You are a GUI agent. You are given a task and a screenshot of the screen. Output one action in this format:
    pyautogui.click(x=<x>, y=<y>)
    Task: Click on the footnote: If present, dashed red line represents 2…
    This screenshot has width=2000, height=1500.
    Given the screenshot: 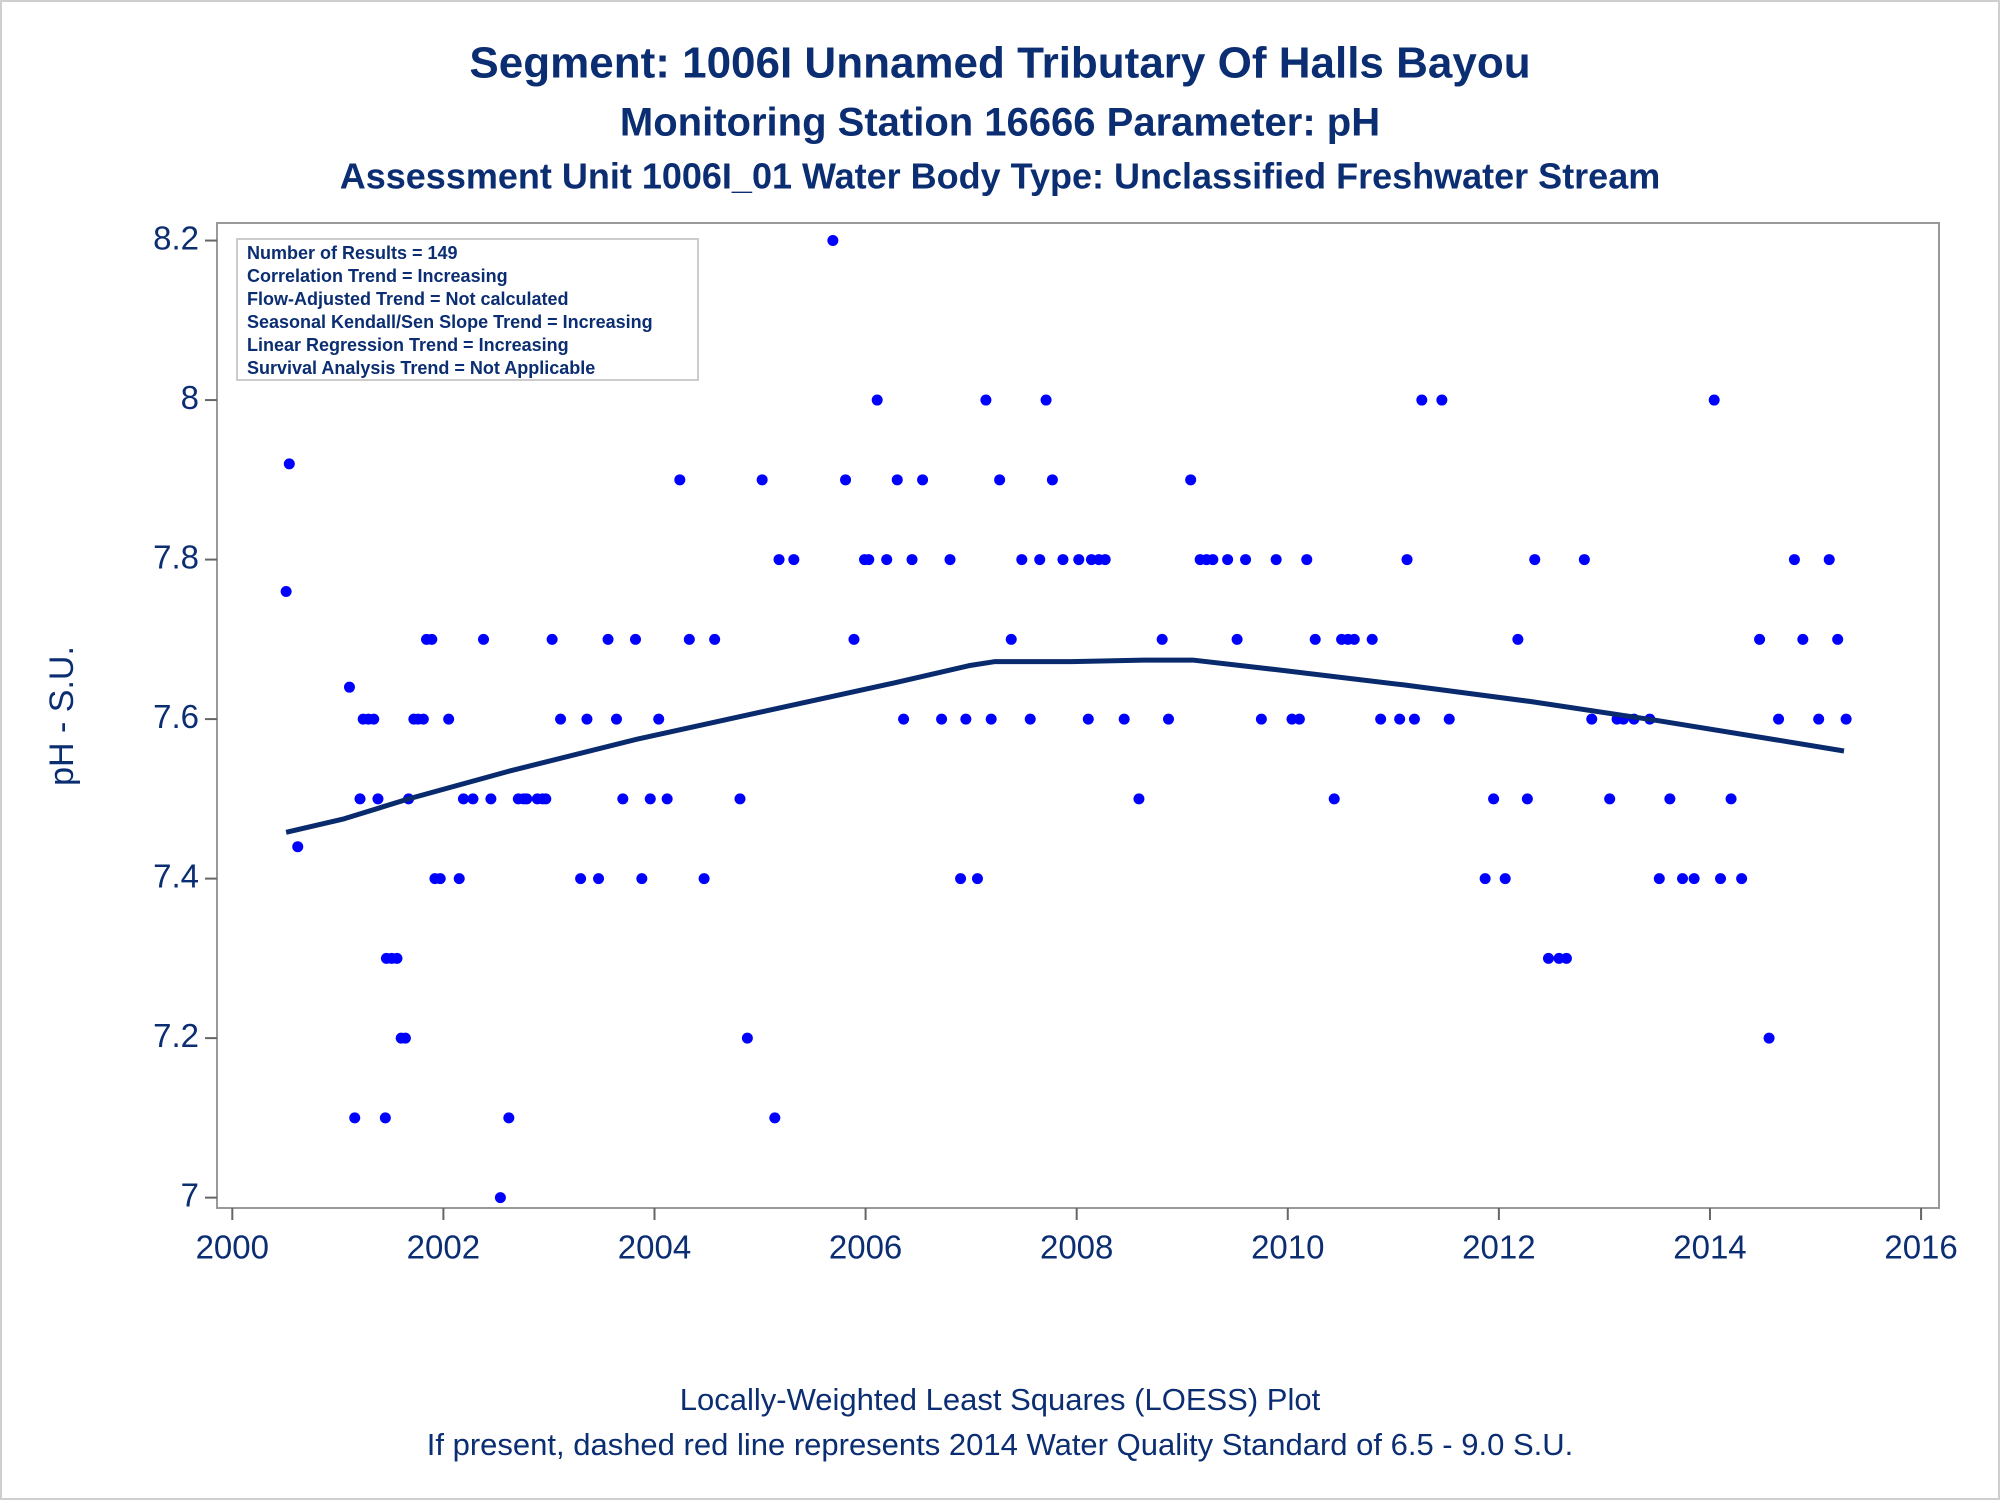 What is the action you would take?
    pyautogui.click(x=1000, y=1444)
    